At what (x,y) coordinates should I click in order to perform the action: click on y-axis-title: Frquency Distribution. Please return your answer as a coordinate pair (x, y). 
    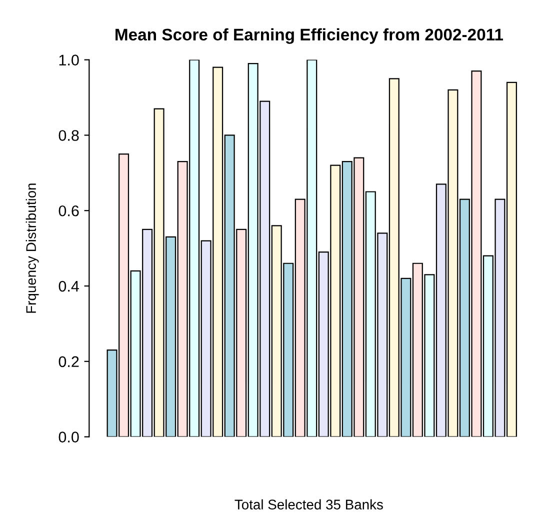
    Looking at the image, I should click on (32, 248).